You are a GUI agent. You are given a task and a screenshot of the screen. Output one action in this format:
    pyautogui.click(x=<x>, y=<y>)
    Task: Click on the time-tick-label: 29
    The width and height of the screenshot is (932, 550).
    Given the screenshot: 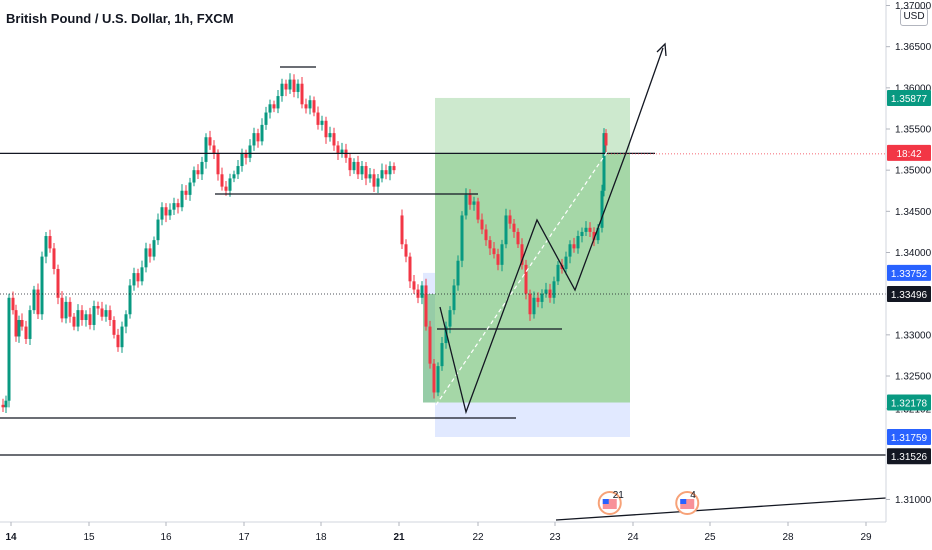 What is the action you would take?
    pyautogui.click(x=866, y=537)
    